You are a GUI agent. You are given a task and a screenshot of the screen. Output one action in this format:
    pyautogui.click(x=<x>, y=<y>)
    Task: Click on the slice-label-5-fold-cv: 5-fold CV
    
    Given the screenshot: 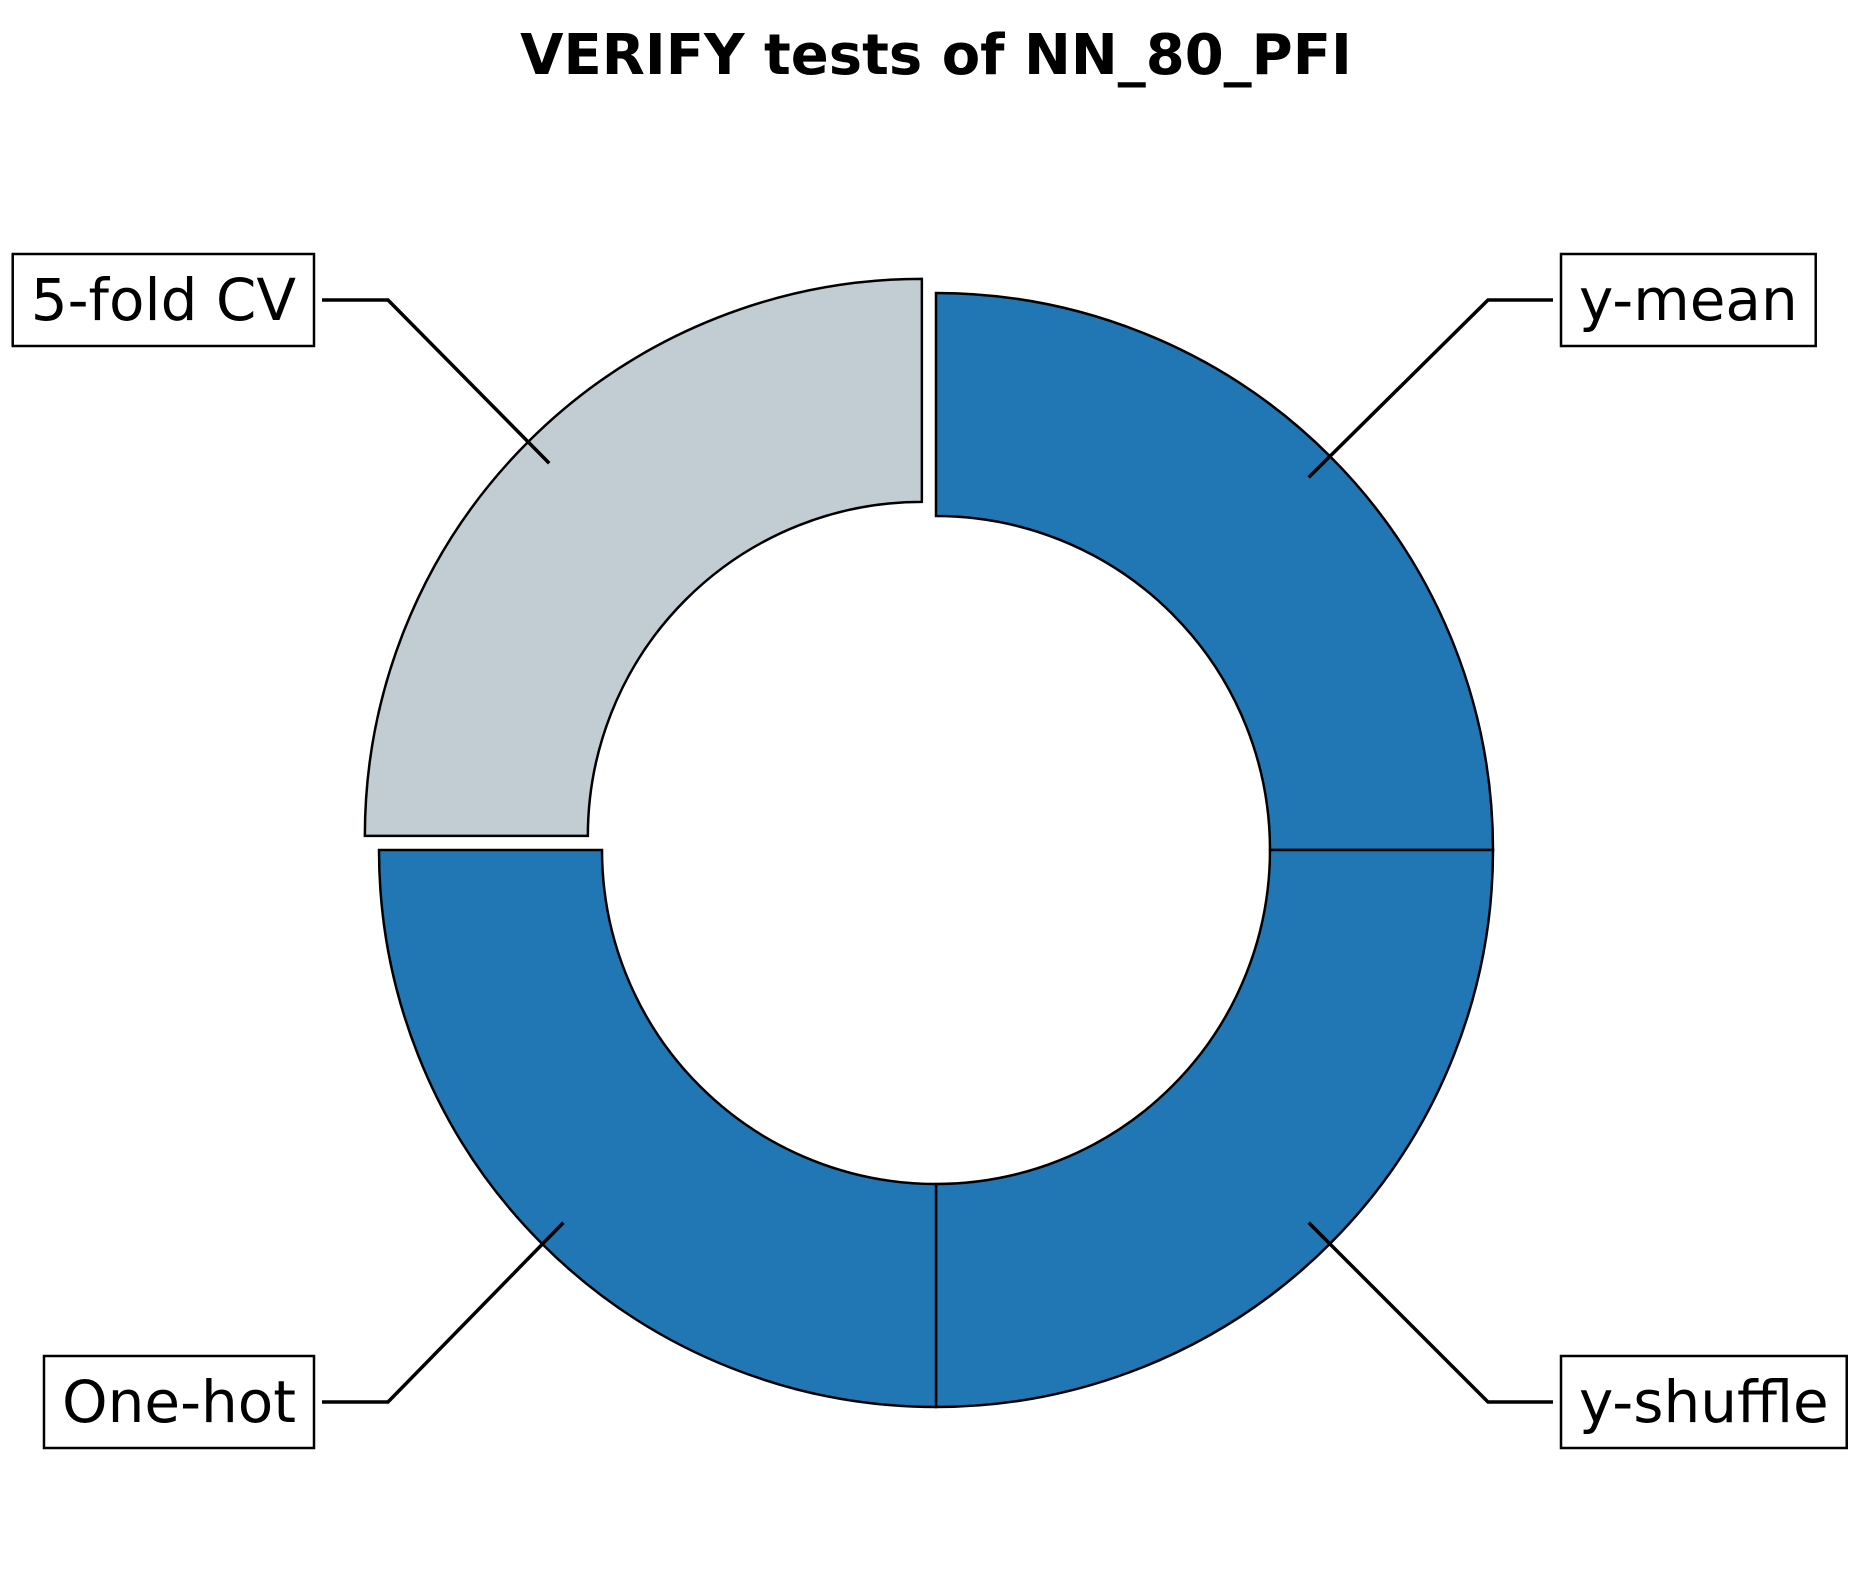 What is the action you would take?
    pyautogui.click(x=164, y=300)
    